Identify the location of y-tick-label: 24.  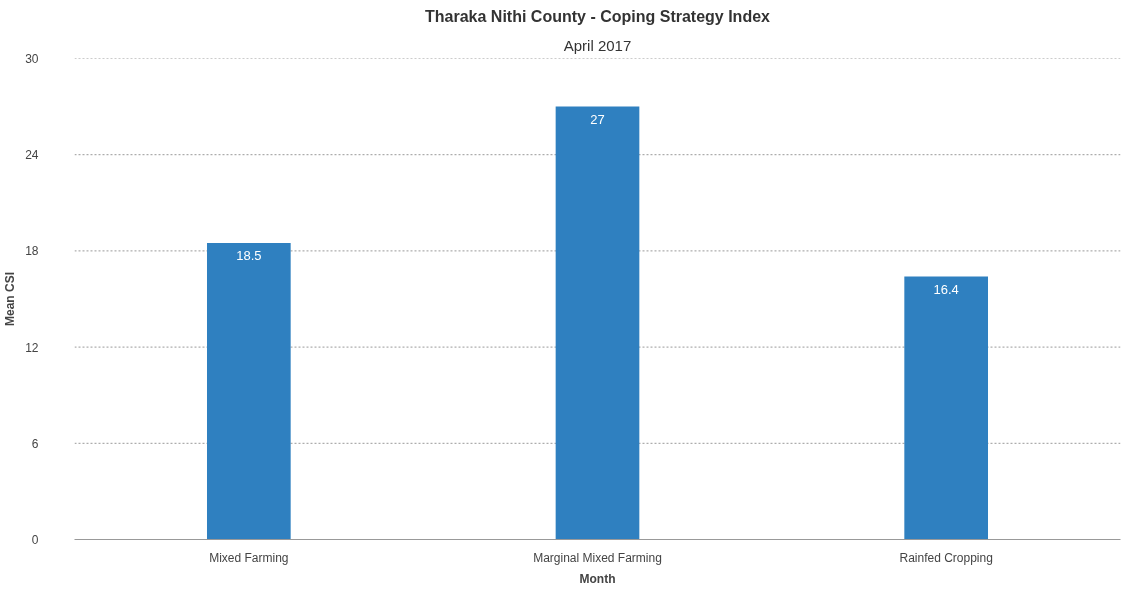
(32, 155).